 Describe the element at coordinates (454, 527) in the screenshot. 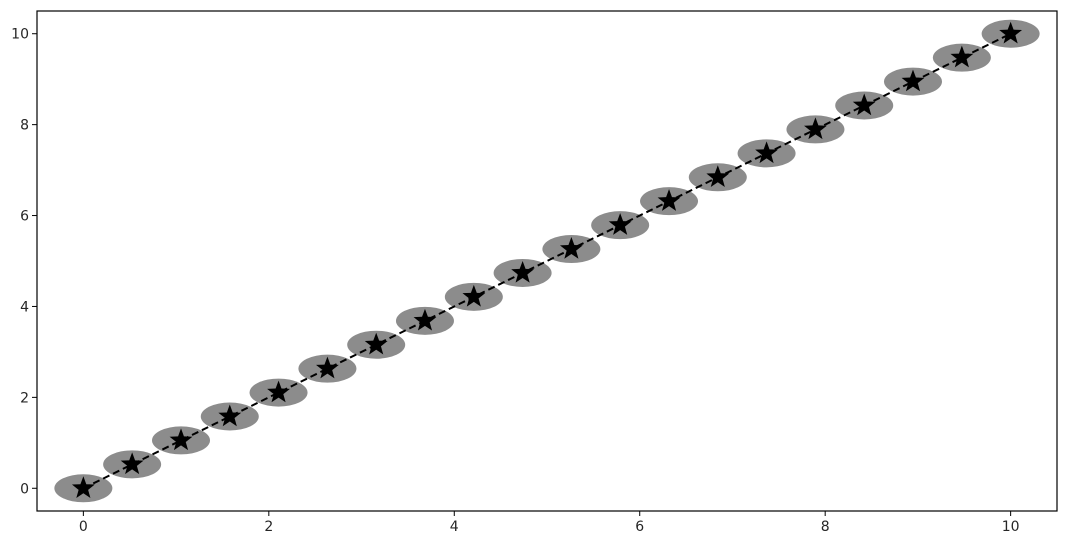

I see `x-tick-label: 4` at that location.